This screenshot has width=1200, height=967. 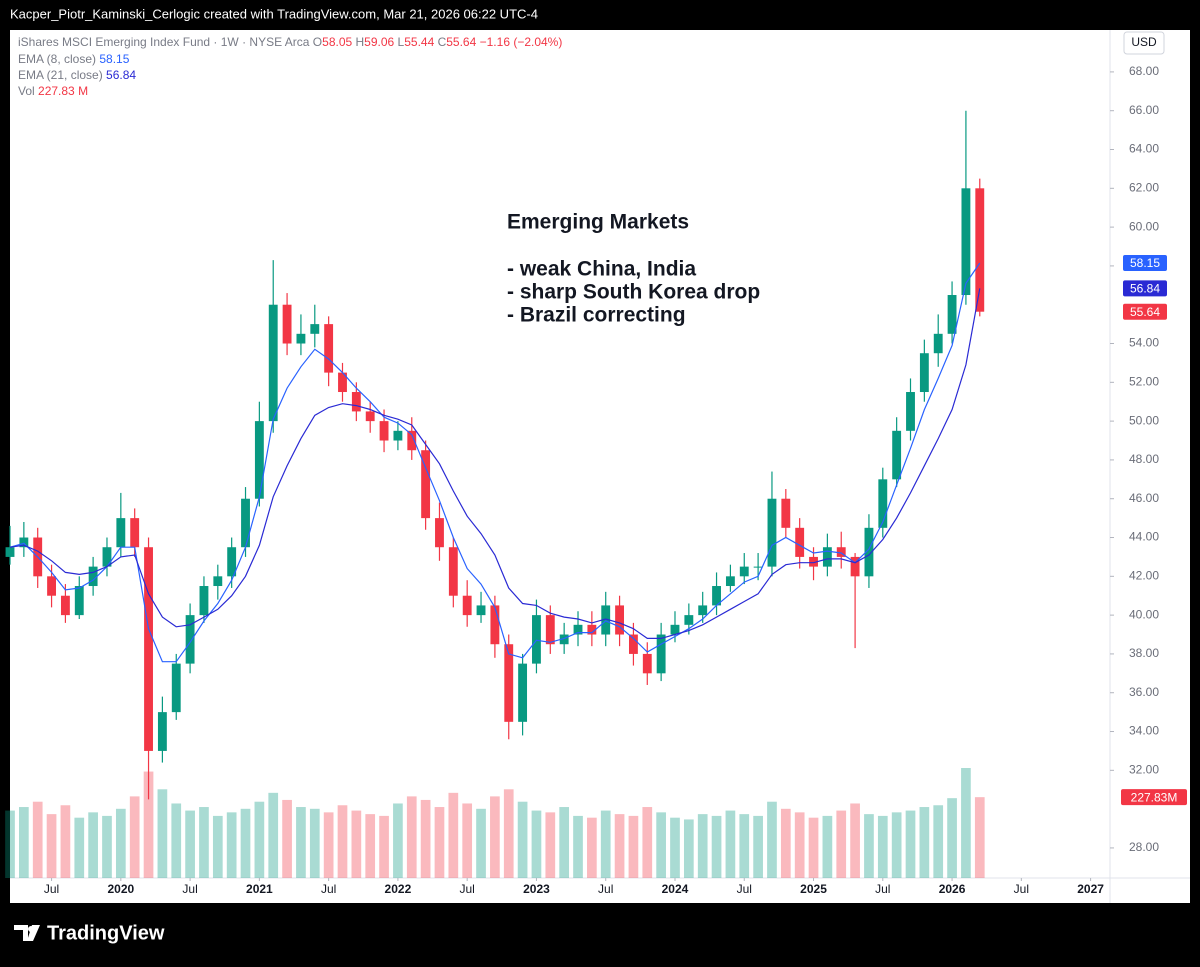 What do you see at coordinates (1144, 149) in the screenshot?
I see `y-tick-label: 64.00` at bounding box center [1144, 149].